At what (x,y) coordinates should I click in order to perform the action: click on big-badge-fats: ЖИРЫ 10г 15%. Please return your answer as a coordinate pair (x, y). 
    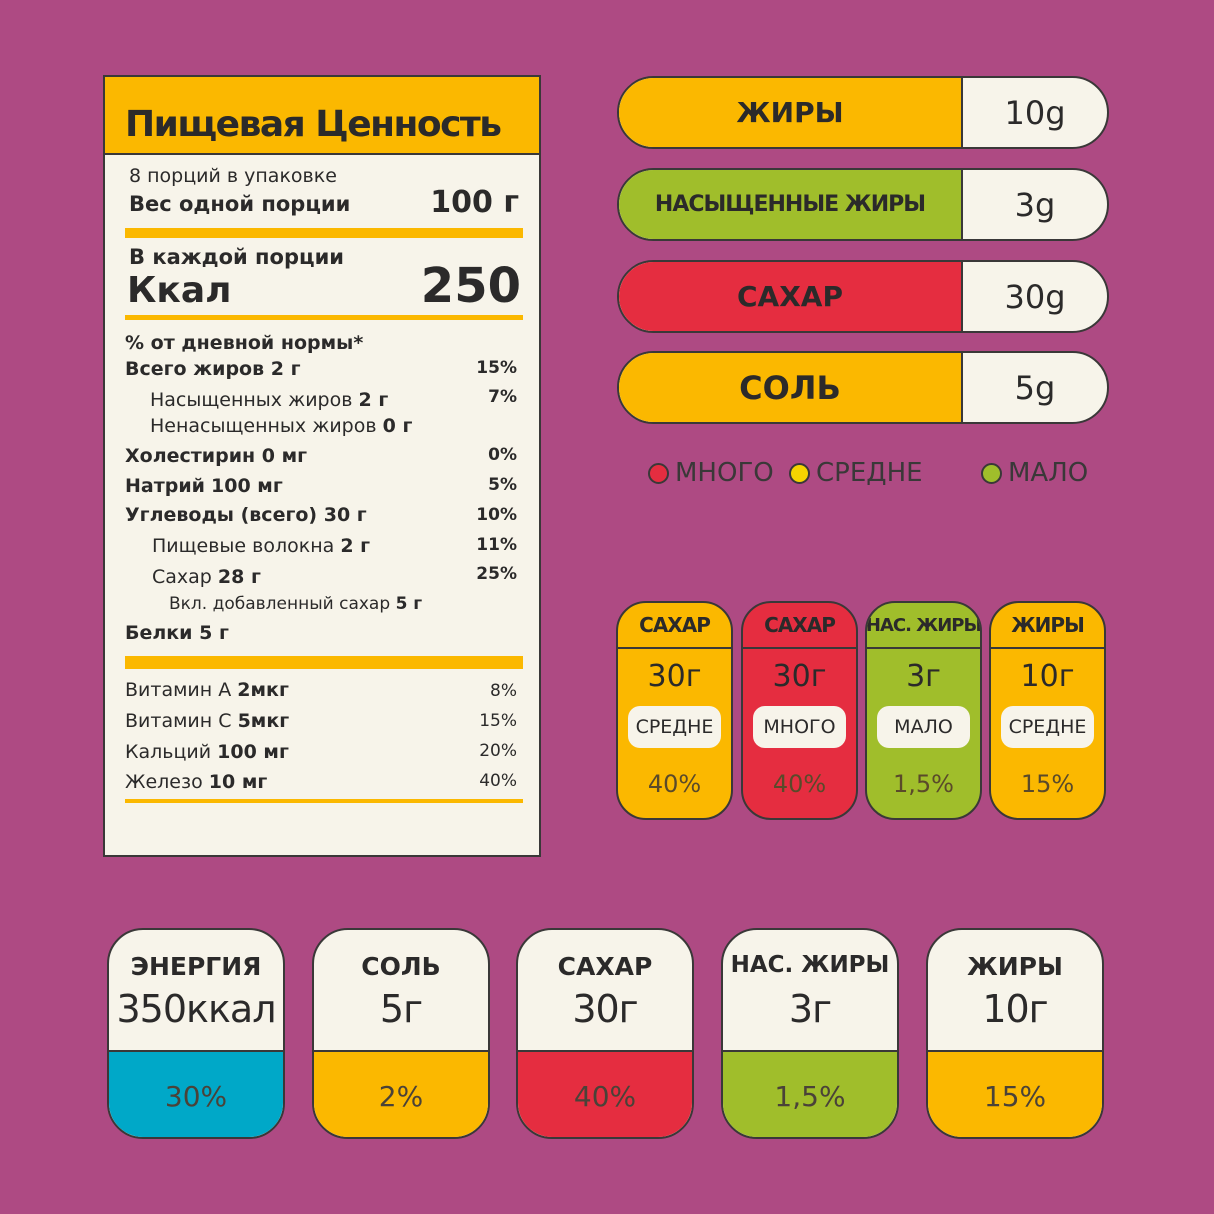
    Looking at the image, I should click on (1015, 1033).